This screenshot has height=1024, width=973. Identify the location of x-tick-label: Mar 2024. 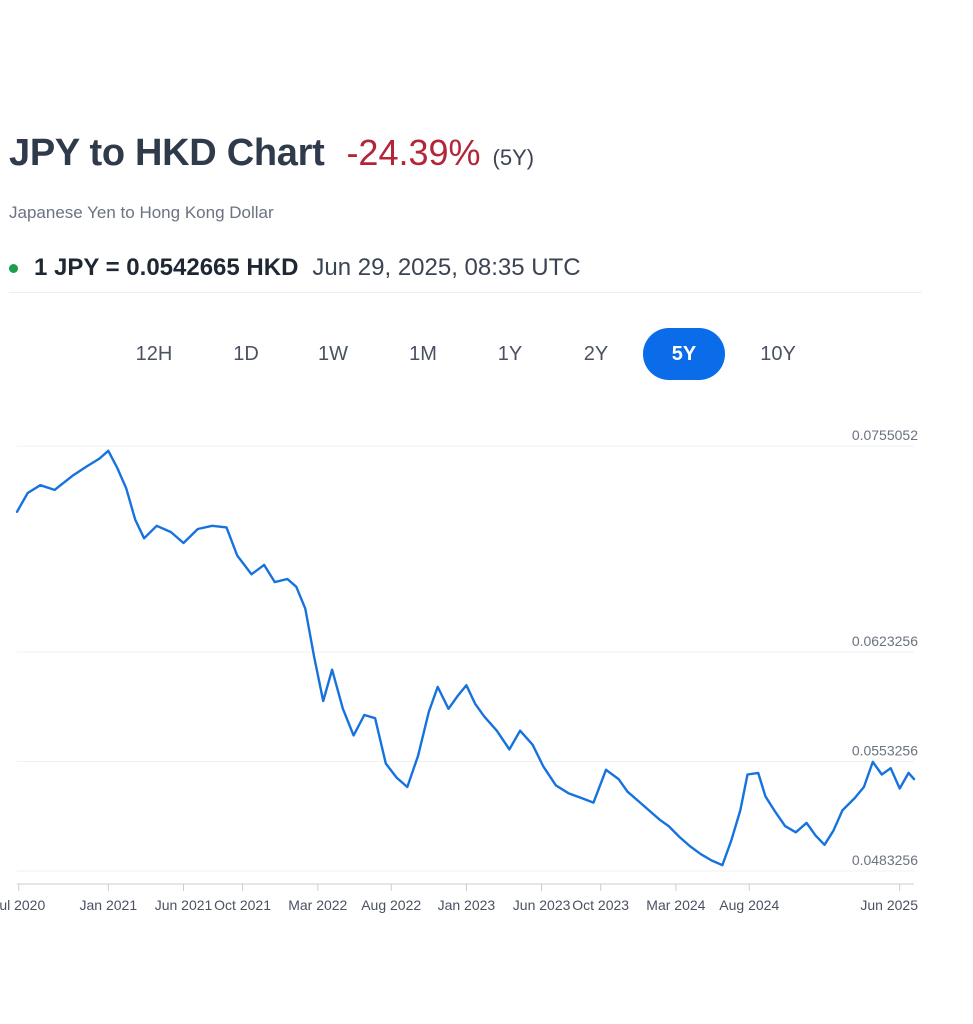
(675, 905).